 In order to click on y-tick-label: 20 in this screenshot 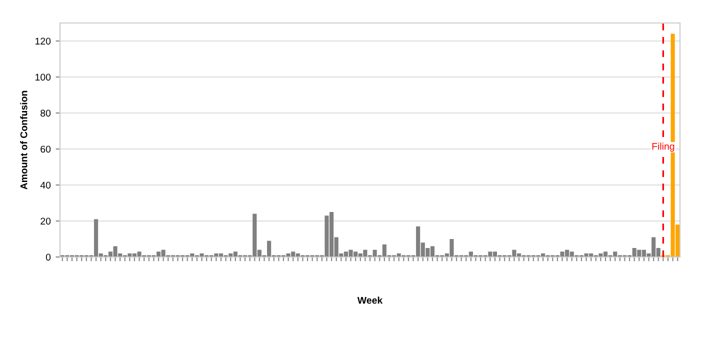, I will do `click(45, 221)`.